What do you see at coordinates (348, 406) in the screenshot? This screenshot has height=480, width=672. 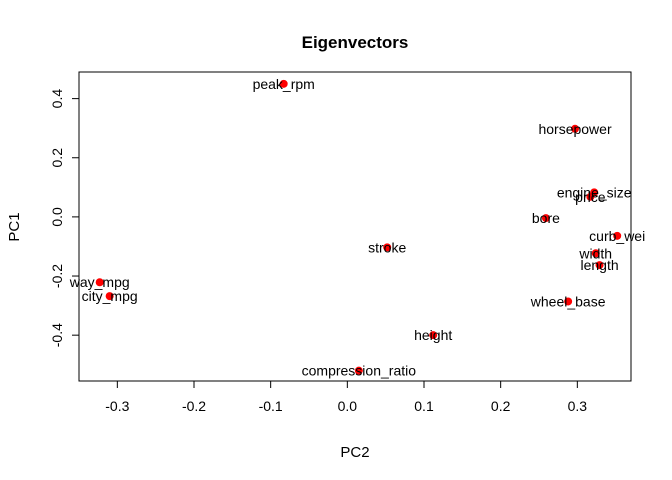 I see `x-tick-label: 0.0` at bounding box center [348, 406].